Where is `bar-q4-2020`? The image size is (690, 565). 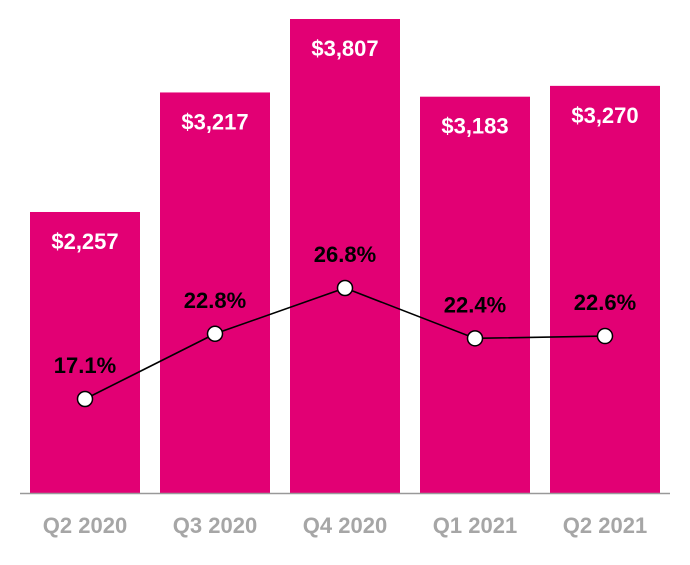
bar-q4-2020 is located at coordinates (345, 256).